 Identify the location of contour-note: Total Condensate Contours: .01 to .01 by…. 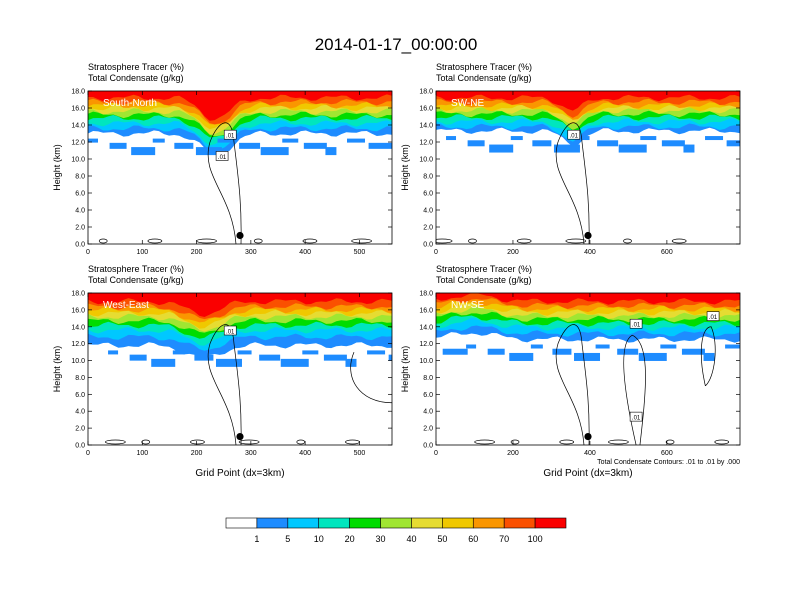
(668, 462).